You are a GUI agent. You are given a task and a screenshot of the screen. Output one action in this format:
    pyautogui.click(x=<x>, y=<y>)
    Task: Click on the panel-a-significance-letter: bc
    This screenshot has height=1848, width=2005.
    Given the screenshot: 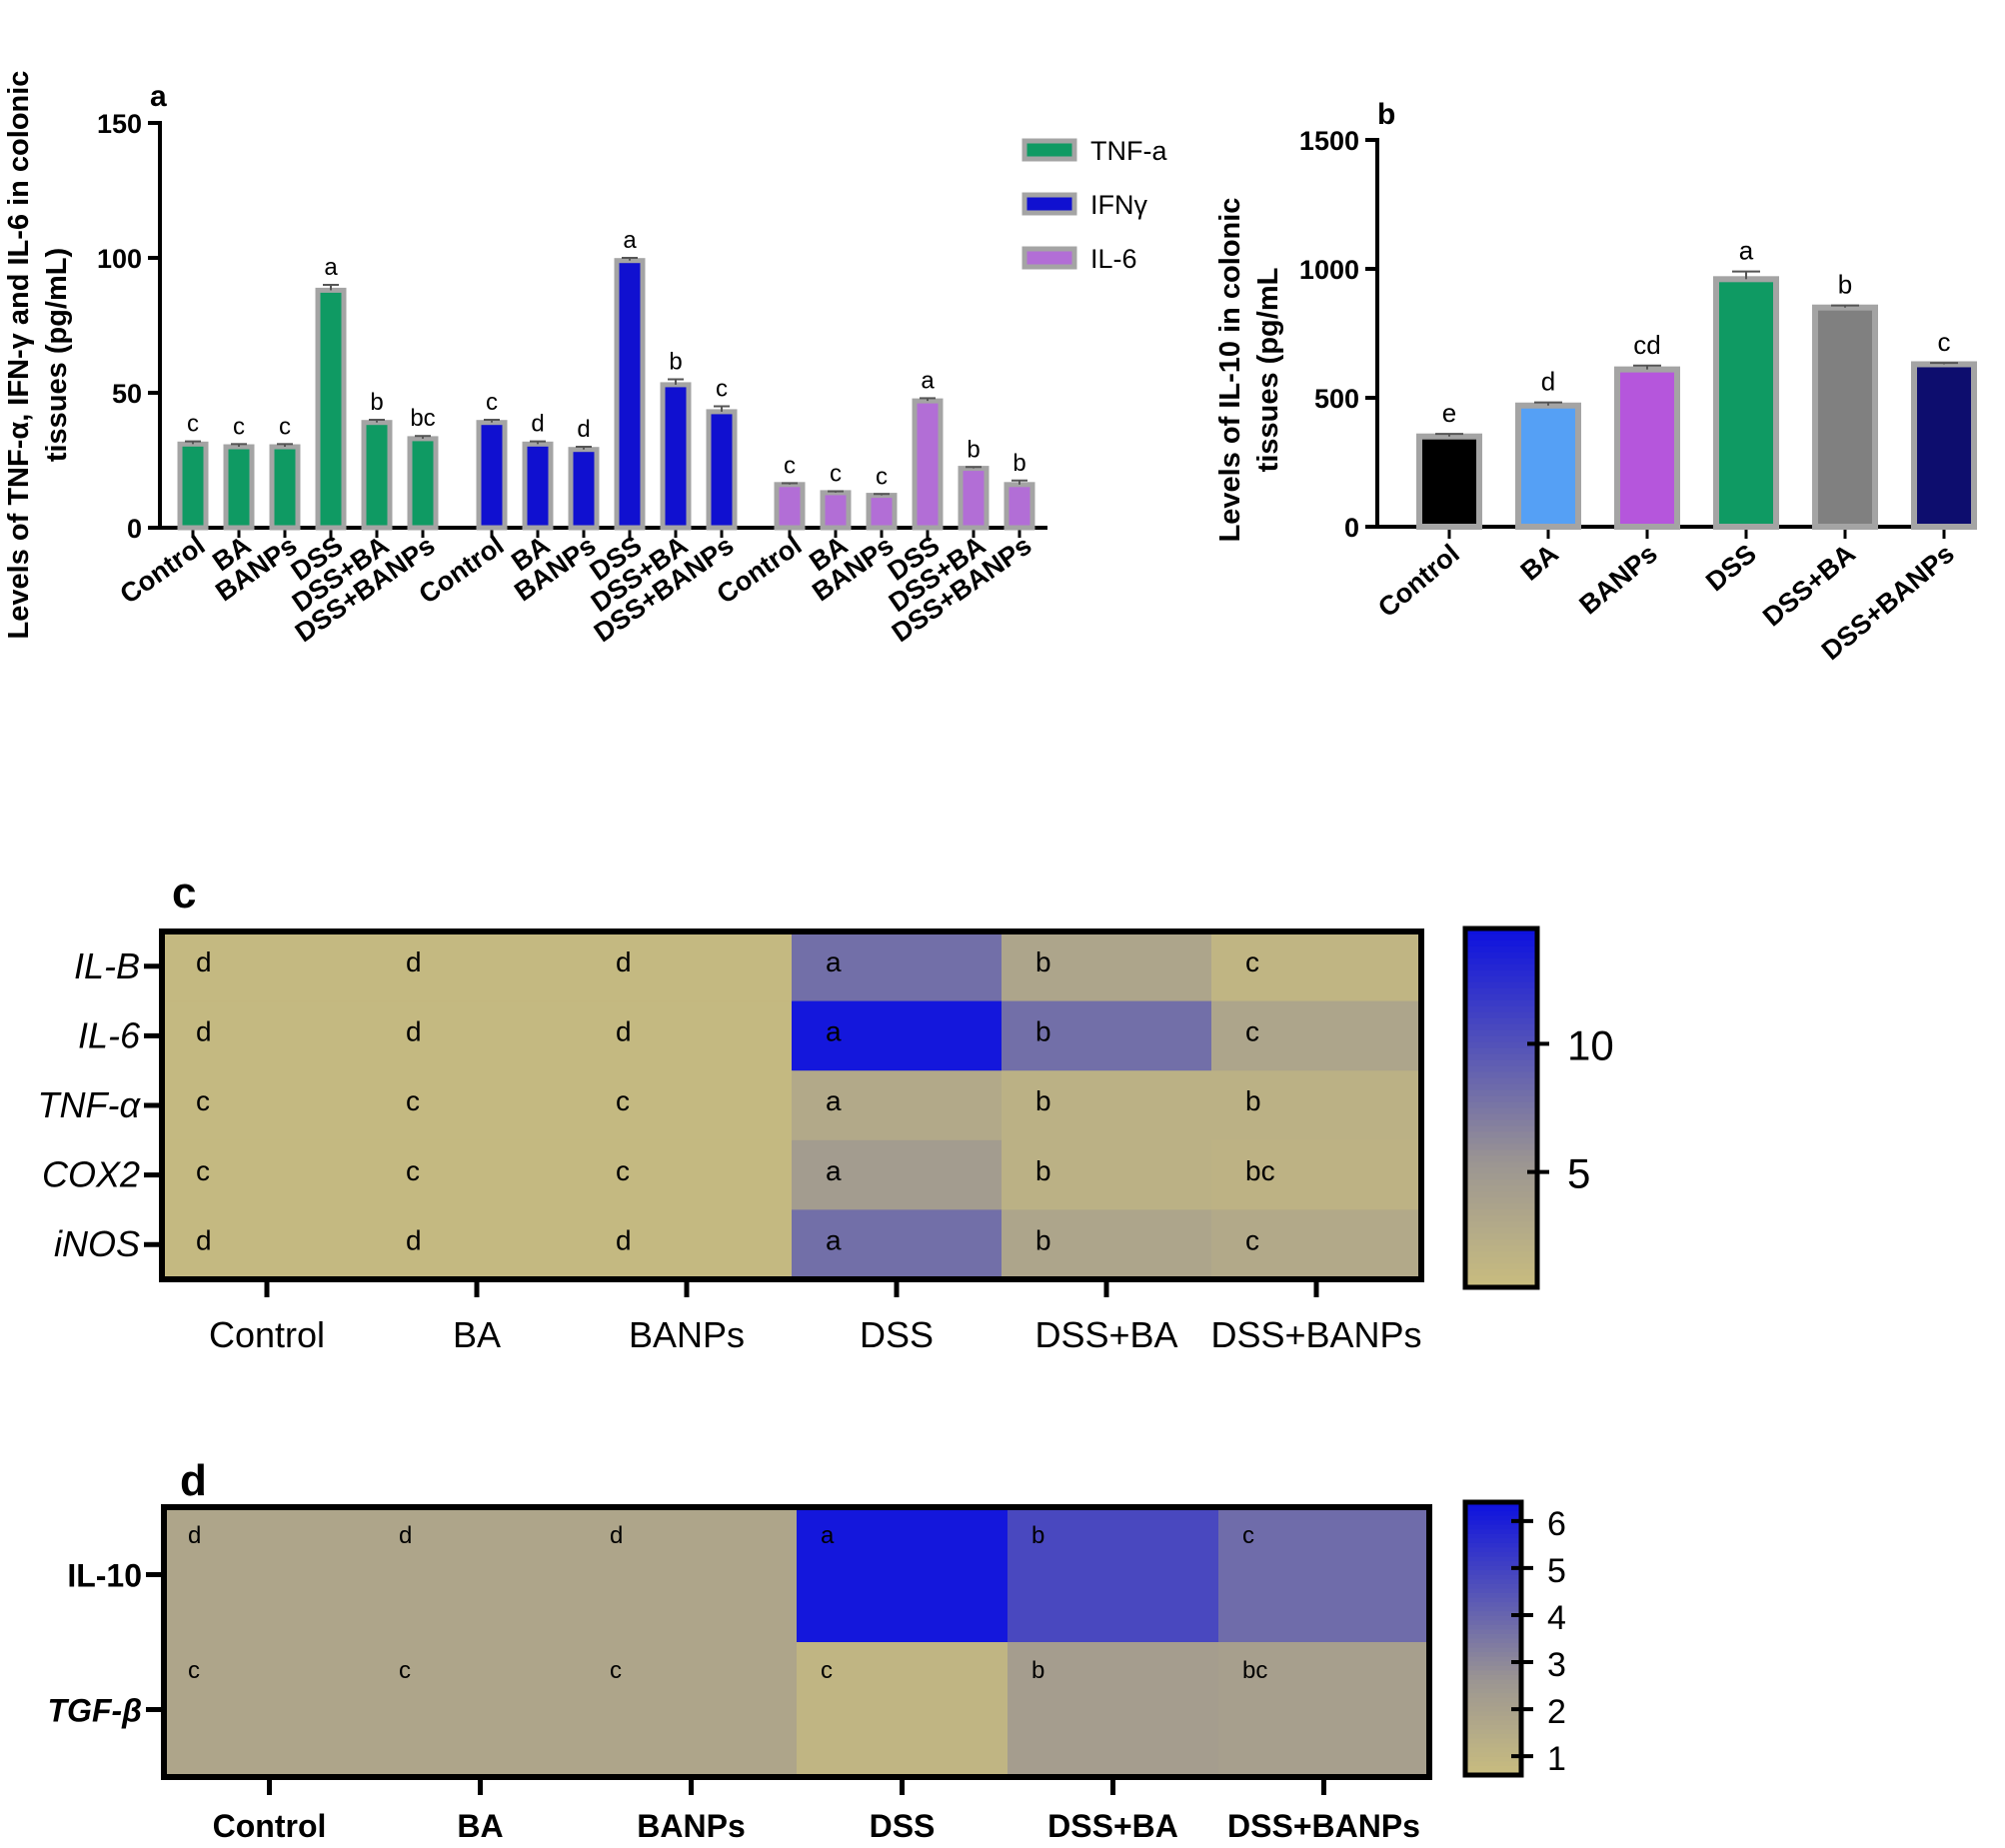 What is the action you would take?
    pyautogui.click(x=422, y=419)
    